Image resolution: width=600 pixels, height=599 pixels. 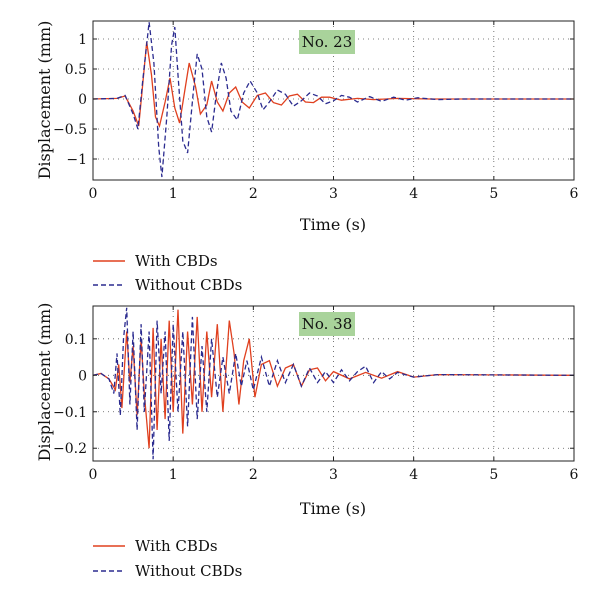 I want to click on panel-label-text: No. 23, so click(x=327, y=42).